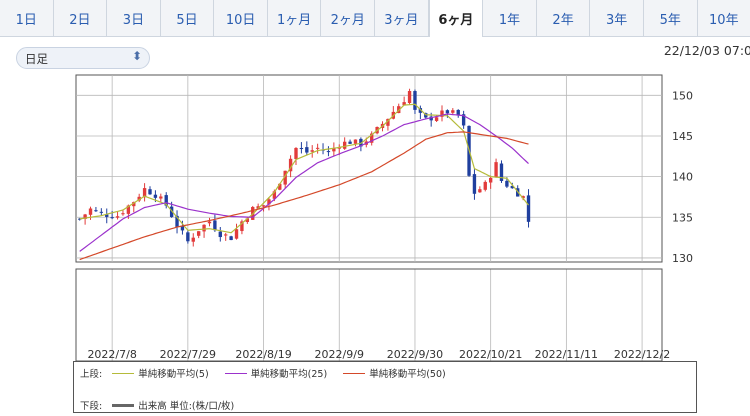 The image size is (750, 416). I want to click on legend-item-volume: 出来高 単位:(株/口/枚), so click(168, 405).